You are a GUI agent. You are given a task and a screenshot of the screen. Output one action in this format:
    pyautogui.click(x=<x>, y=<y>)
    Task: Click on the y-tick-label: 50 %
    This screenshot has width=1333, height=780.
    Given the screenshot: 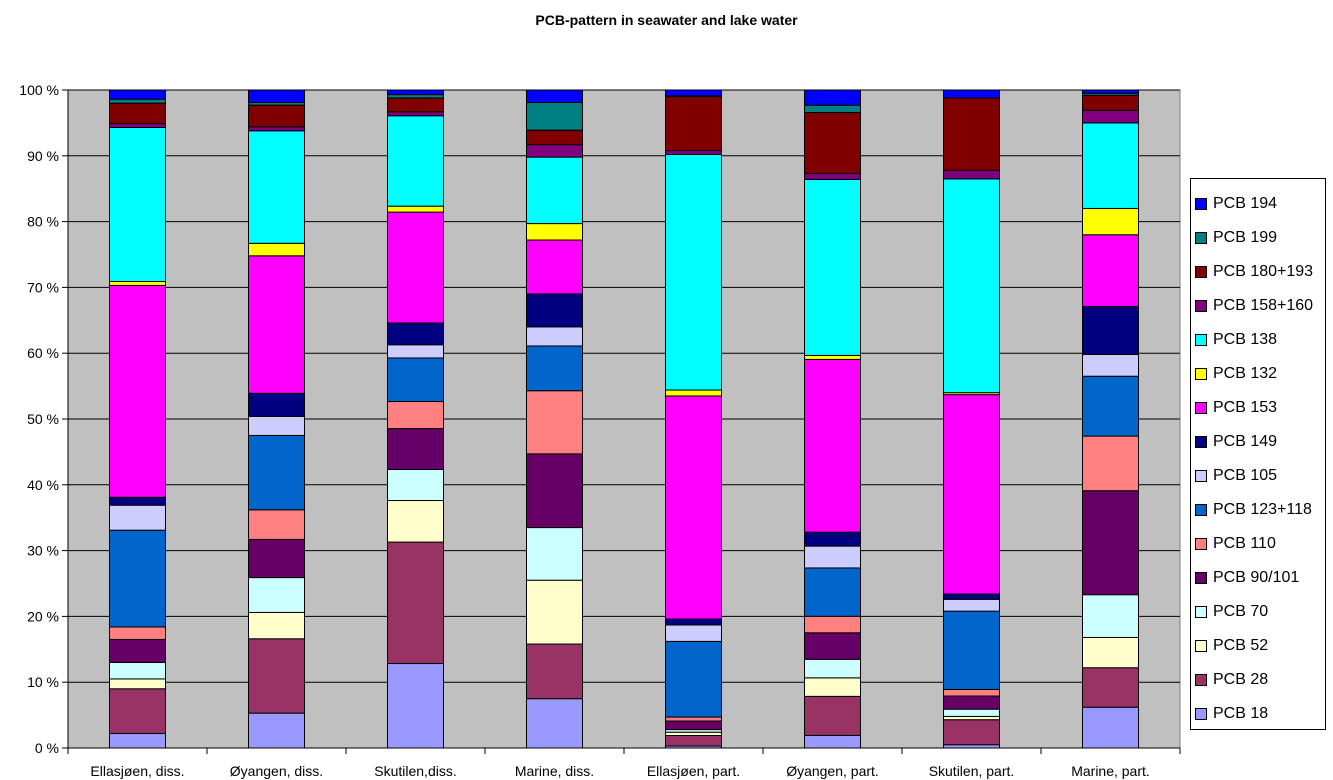 What is the action you would take?
    pyautogui.click(x=43, y=419)
    